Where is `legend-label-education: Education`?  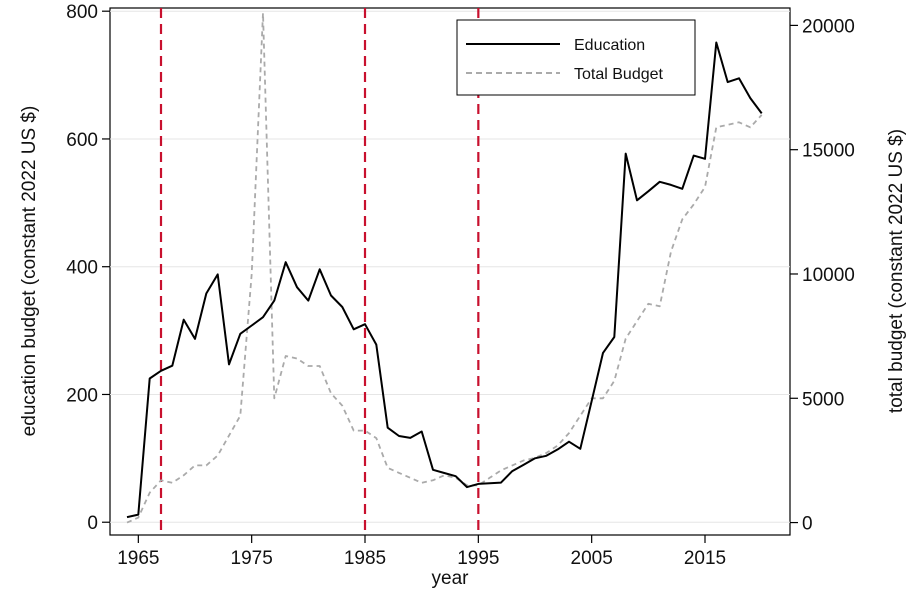
legend-label-education: Education is located at coordinates (609, 45).